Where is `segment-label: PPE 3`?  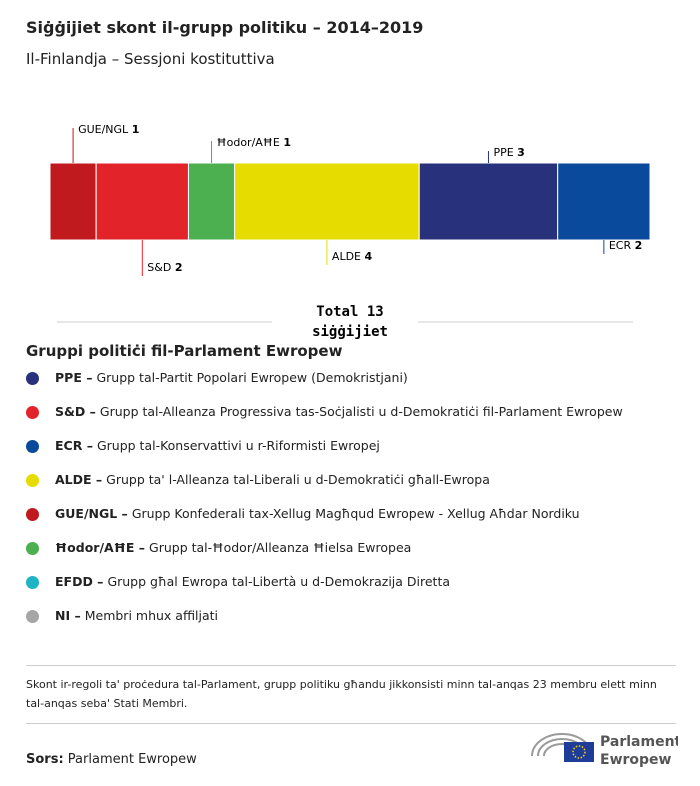
segment-label: PPE 3 is located at coordinates (508, 152).